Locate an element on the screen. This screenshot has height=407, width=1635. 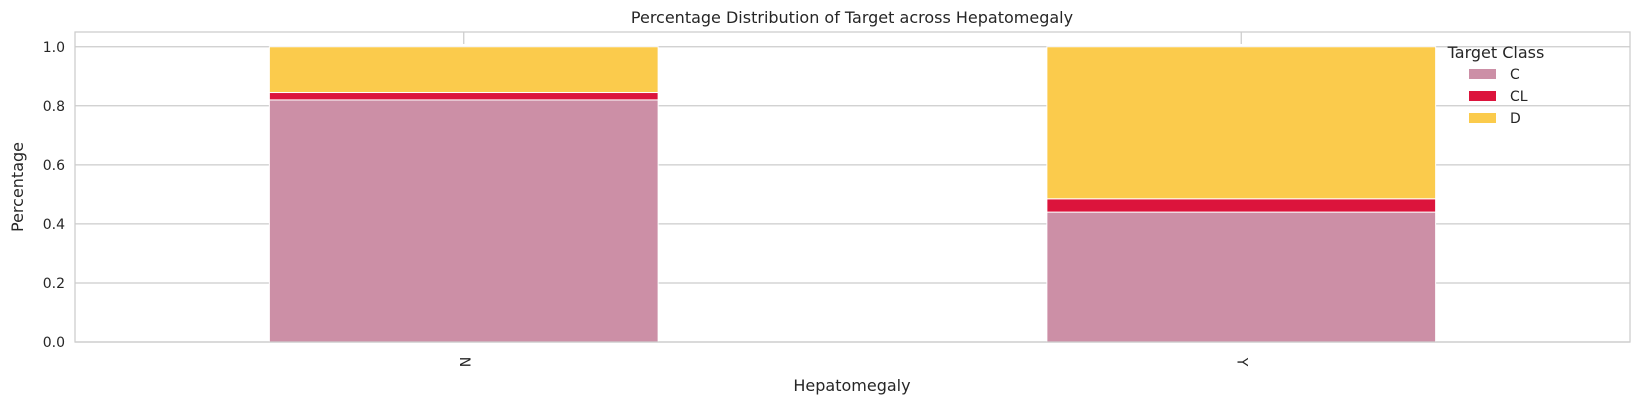
legend-title: Target Class is located at coordinates (1496, 52).